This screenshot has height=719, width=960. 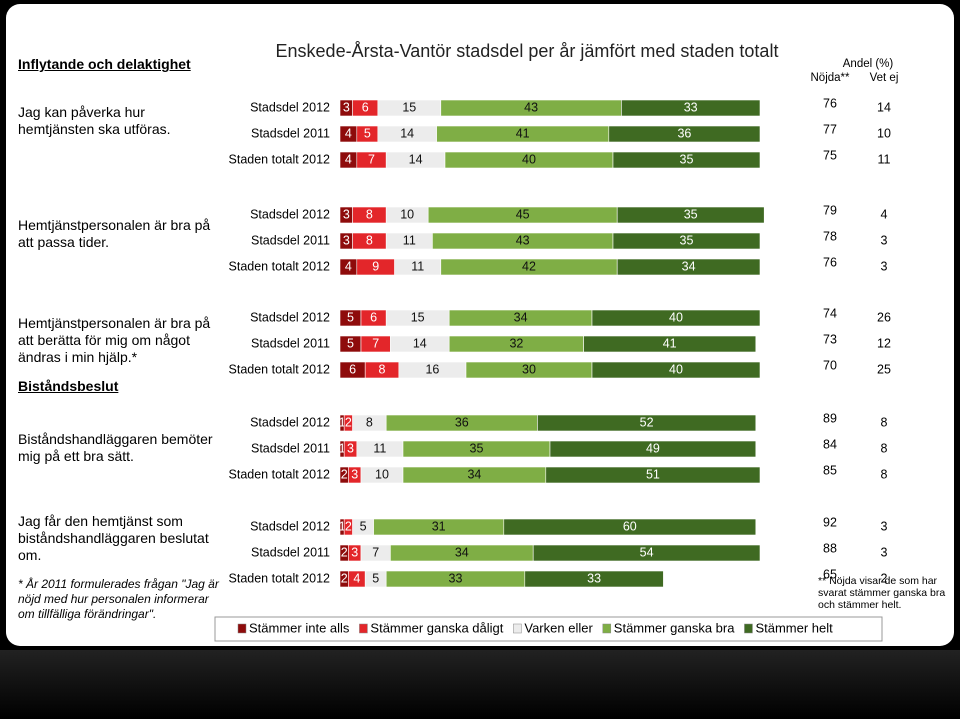 What do you see at coordinates (436, 627) in the screenshot?
I see `legend-label: Stämmer ganska dåligt` at bounding box center [436, 627].